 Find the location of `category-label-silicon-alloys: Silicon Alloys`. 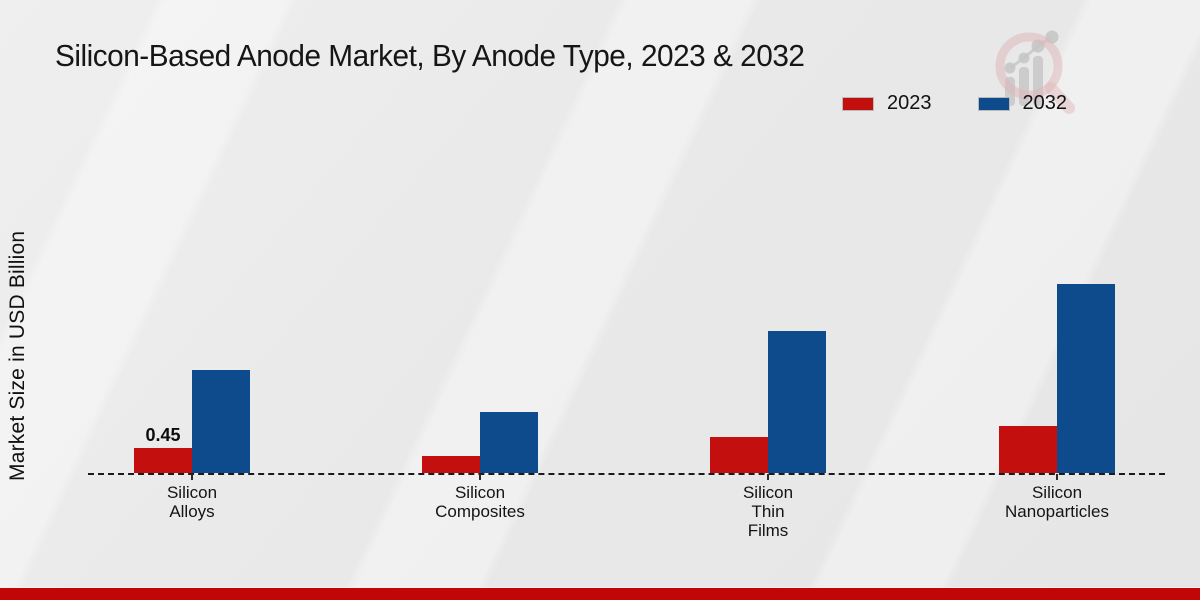

category-label-silicon-alloys: Silicon Alloys is located at coordinates (192, 502).